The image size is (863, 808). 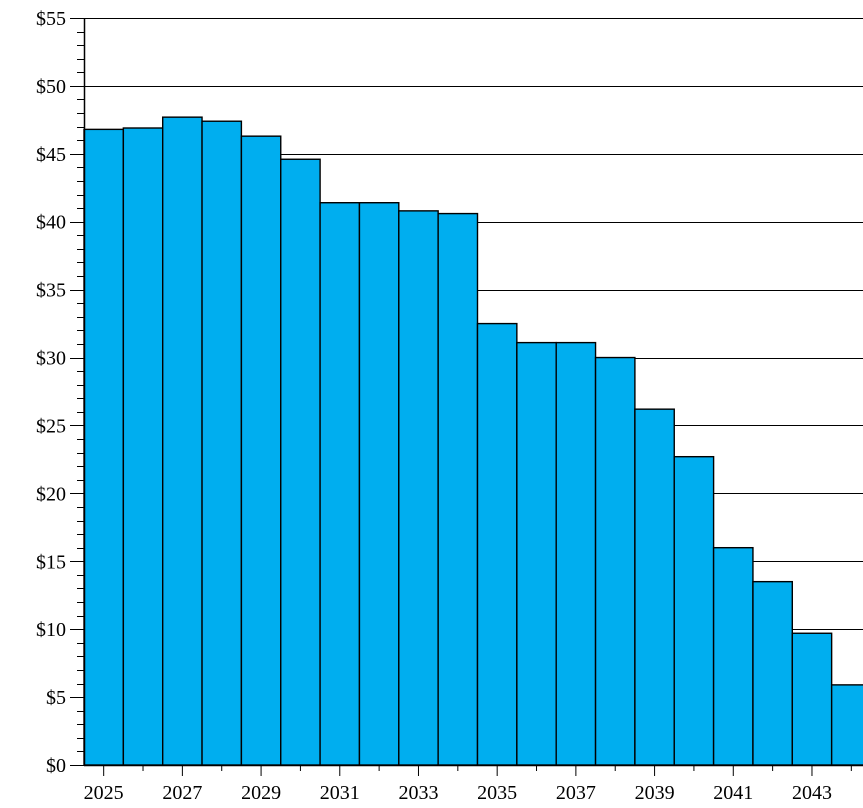 What do you see at coordinates (576, 553) in the screenshot?
I see `bar-2037` at bounding box center [576, 553].